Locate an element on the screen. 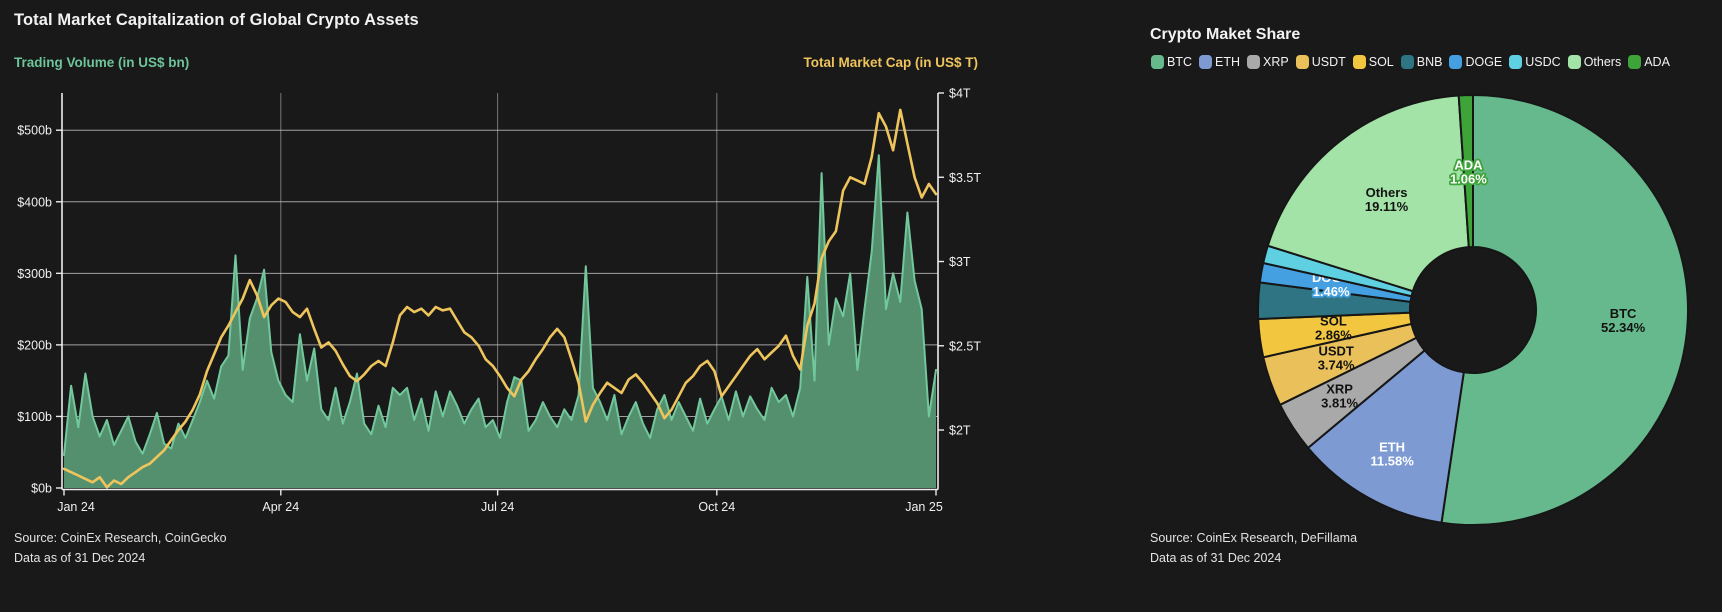 The height and width of the screenshot is (612, 1722). legend-item-others: Others is located at coordinates (1594, 62).